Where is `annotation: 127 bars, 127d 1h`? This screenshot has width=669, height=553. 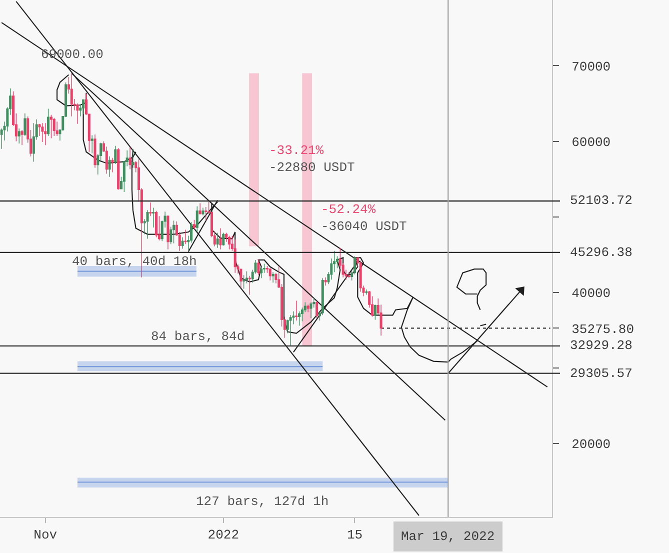 annotation: 127 bars, 127d 1h is located at coordinates (262, 501).